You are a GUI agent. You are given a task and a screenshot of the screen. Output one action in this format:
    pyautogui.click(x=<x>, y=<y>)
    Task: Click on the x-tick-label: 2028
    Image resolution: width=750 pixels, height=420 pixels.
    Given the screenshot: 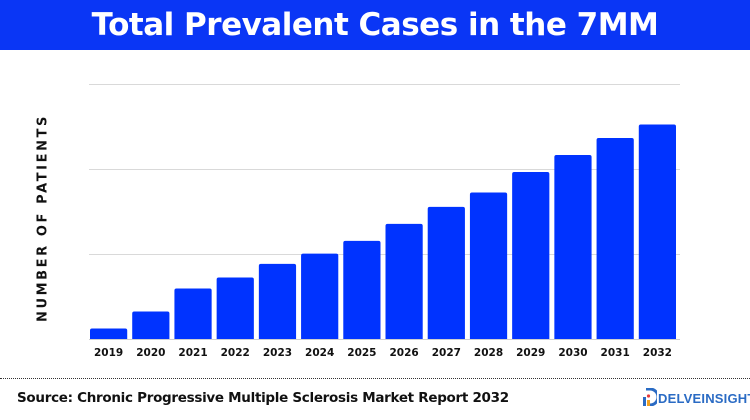 What is the action you would take?
    pyautogui.click(x=488, y=353)
    